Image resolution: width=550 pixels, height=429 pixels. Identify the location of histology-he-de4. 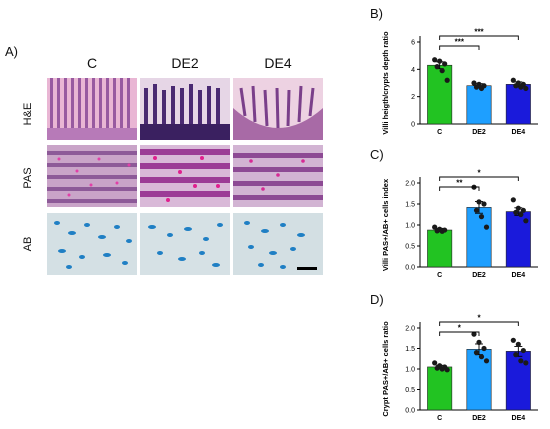
(278, 109).